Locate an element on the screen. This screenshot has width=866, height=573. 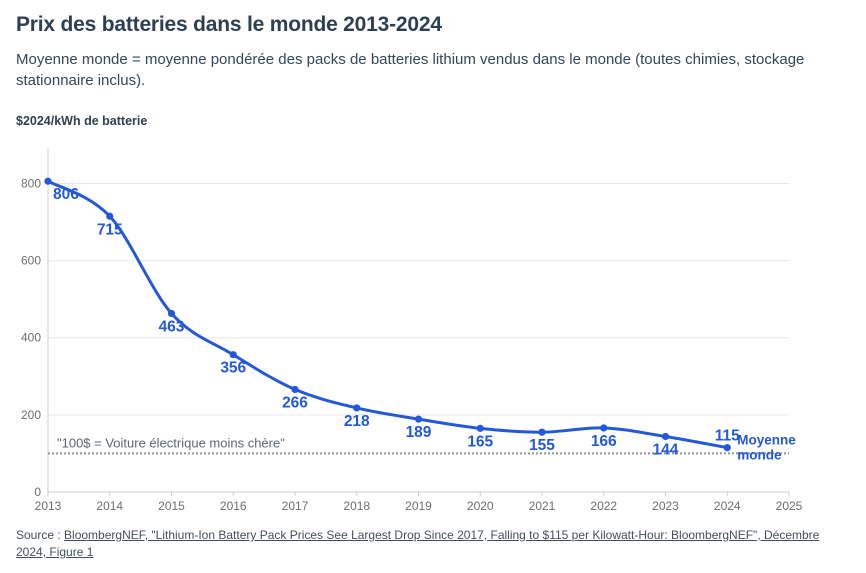
y-axis-unit-label: $2024/kWh de batterie is located at coordinates (82, 121).